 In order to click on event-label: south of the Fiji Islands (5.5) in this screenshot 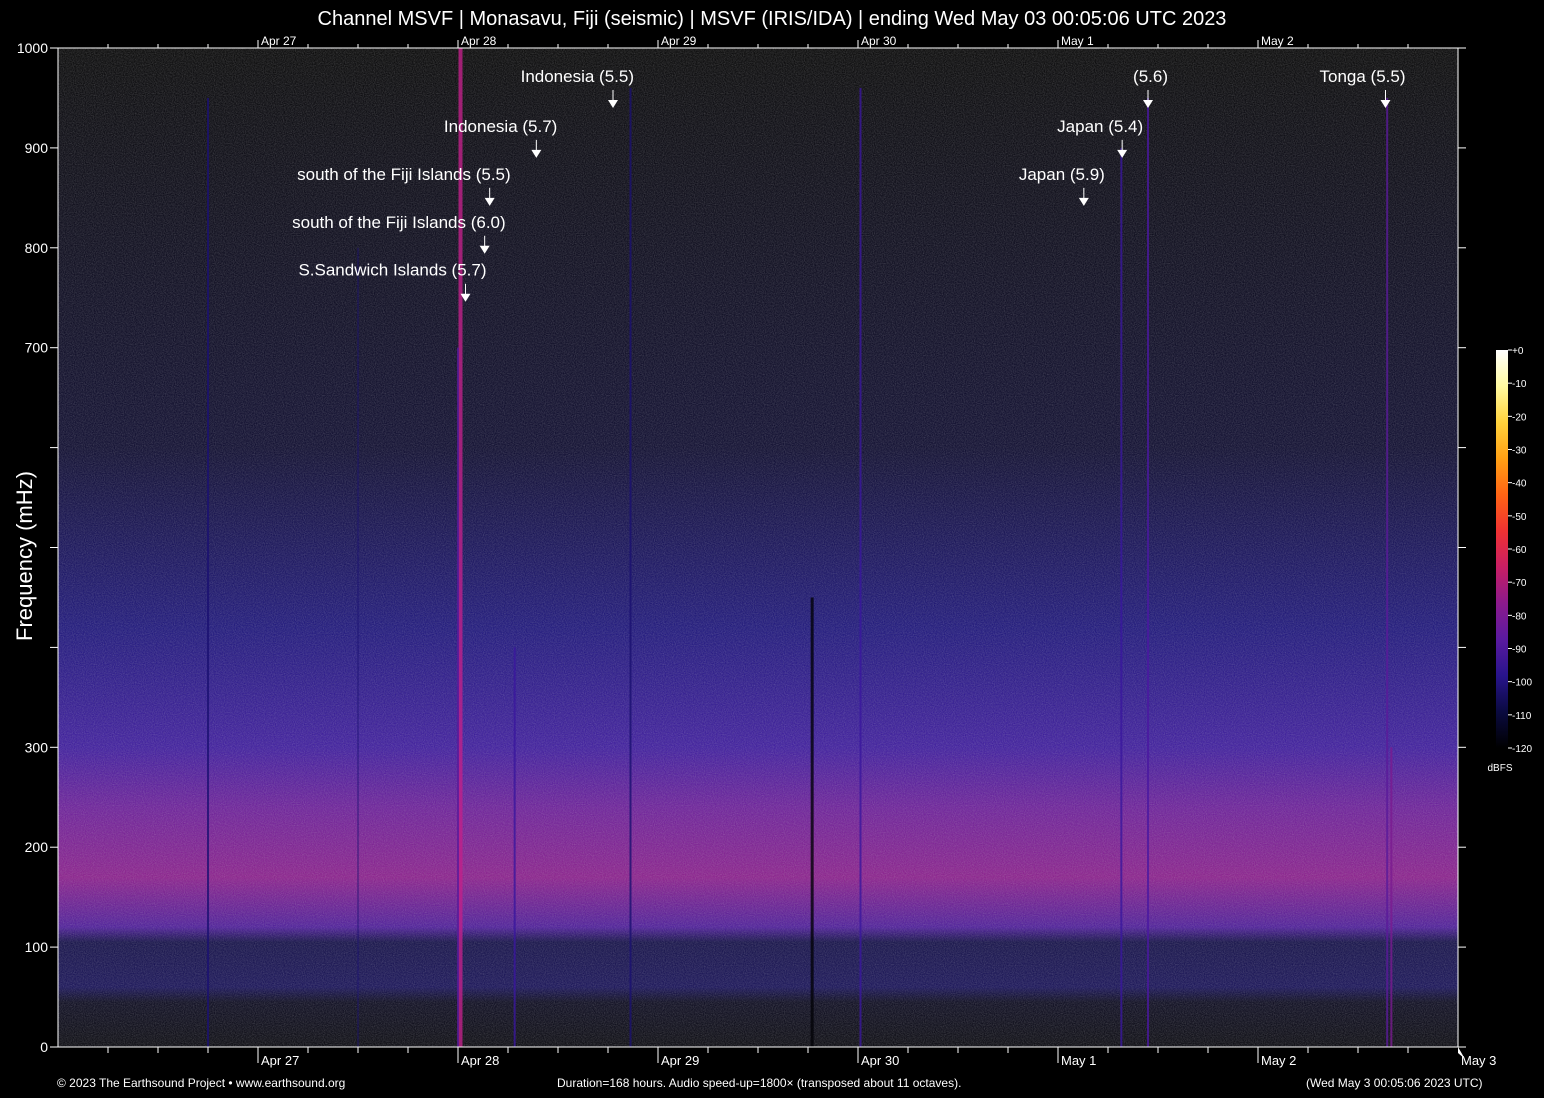, I will do `click(404, 174)`.